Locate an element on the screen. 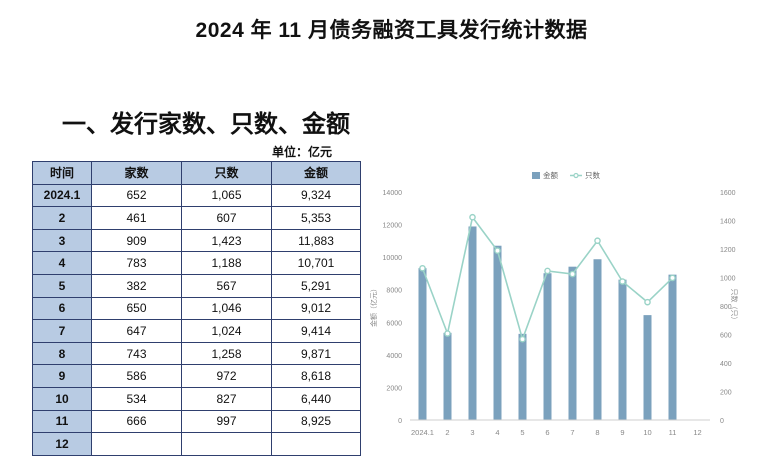  x-tick-label: 2 is located at coordinates (447, 432).